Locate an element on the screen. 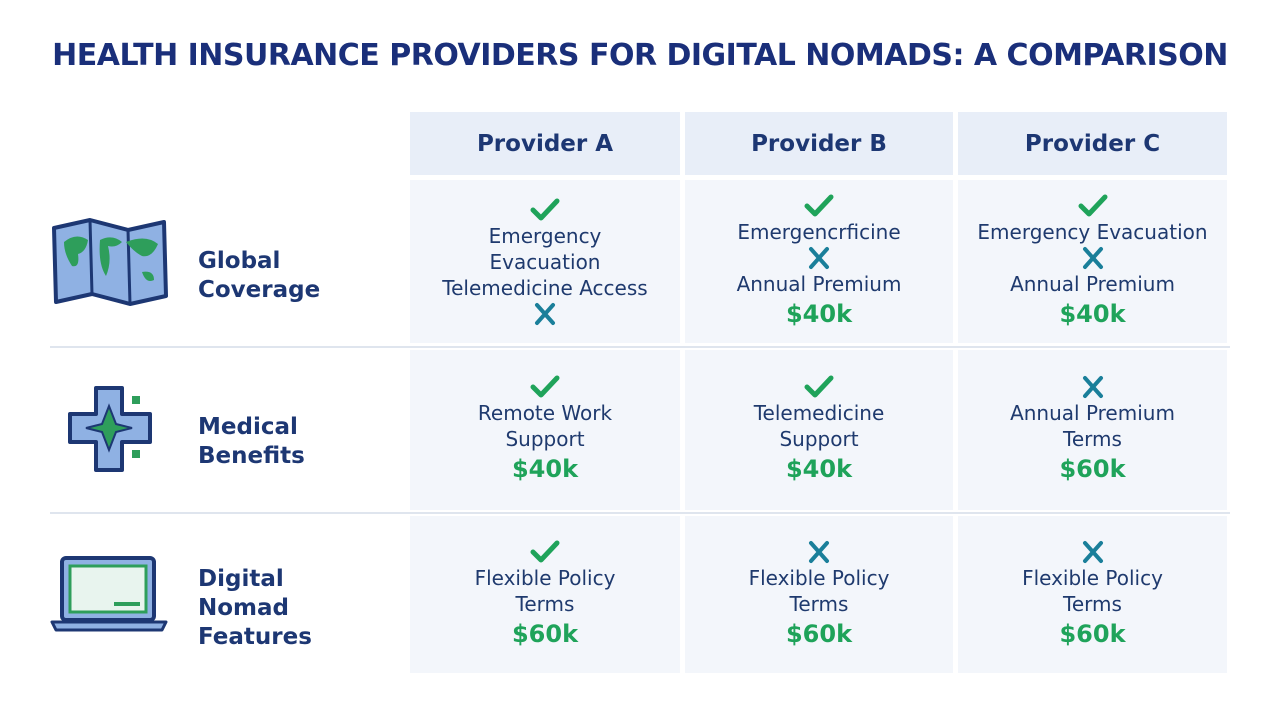 This screenshot has width=1280, height=720. medical-icon is located at coordinates (110, 429).